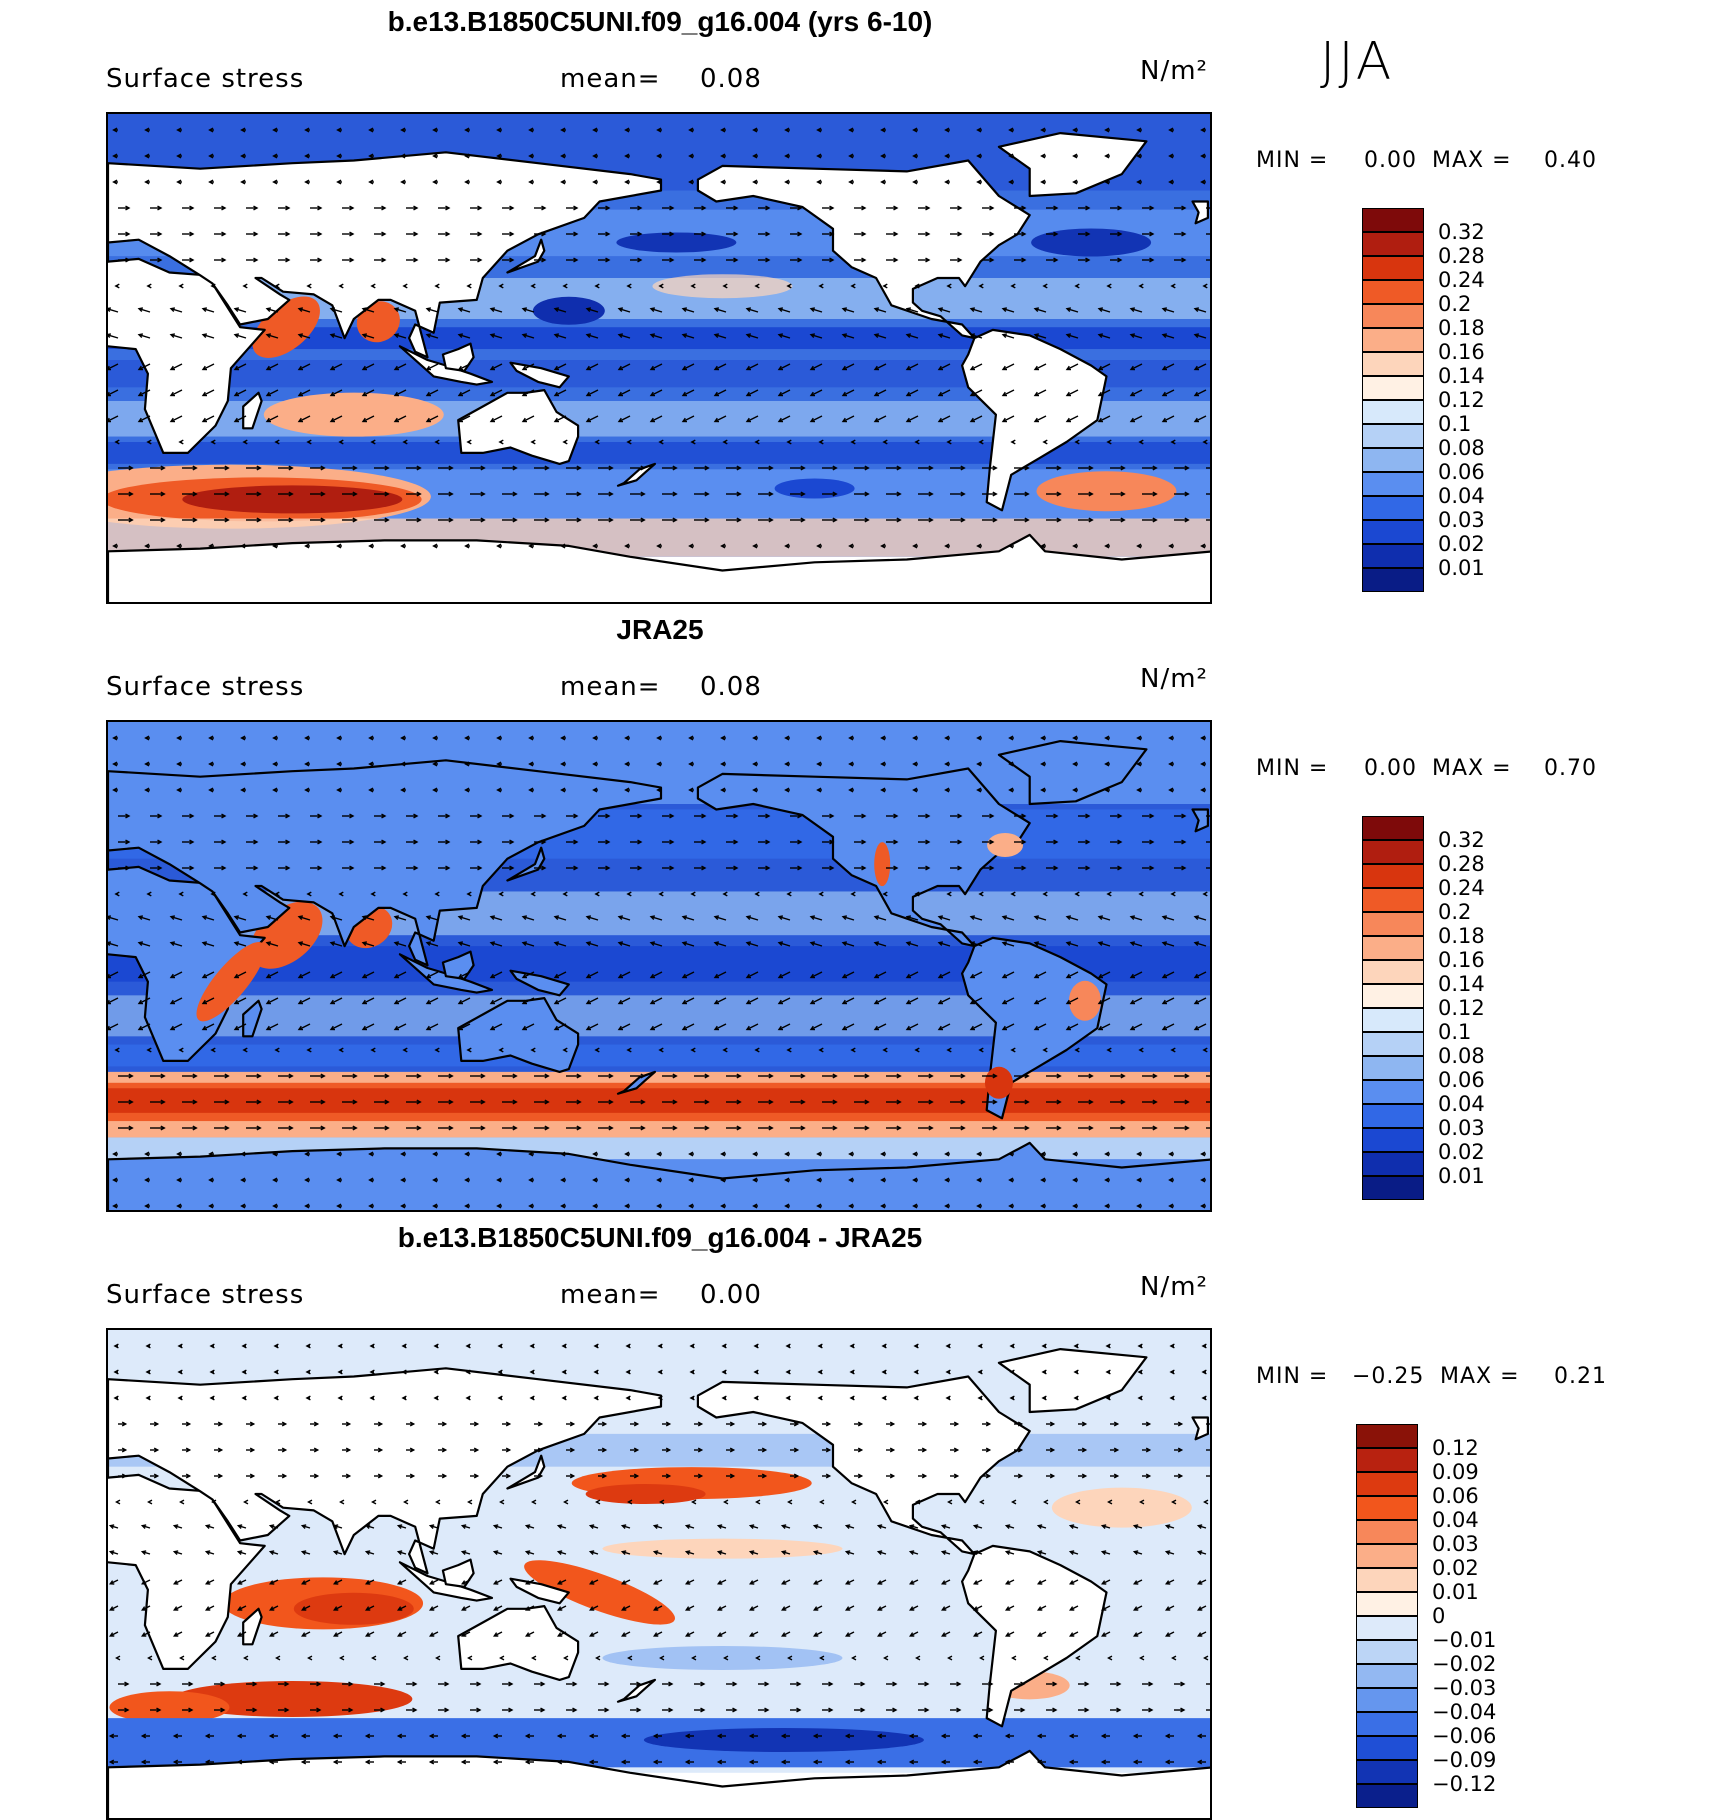  I want to click on panel-title: b.e13.B1850C5UNI.f09_g16.004 - JRA25, so click(660, 1237).